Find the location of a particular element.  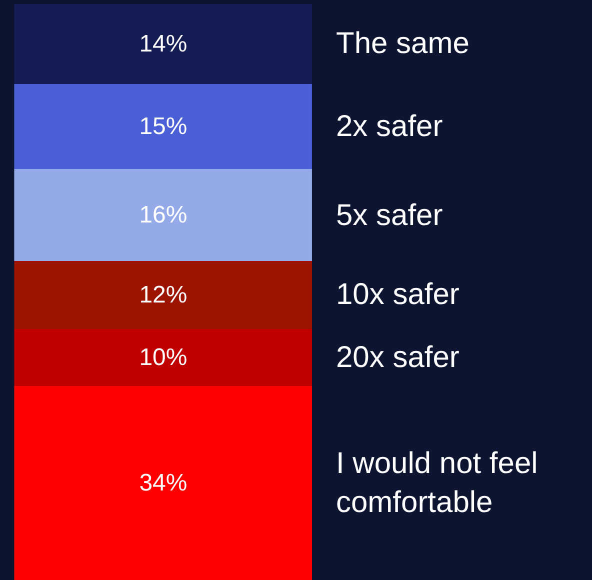

series-label: 5x safer is located at coordinates (389, 215).